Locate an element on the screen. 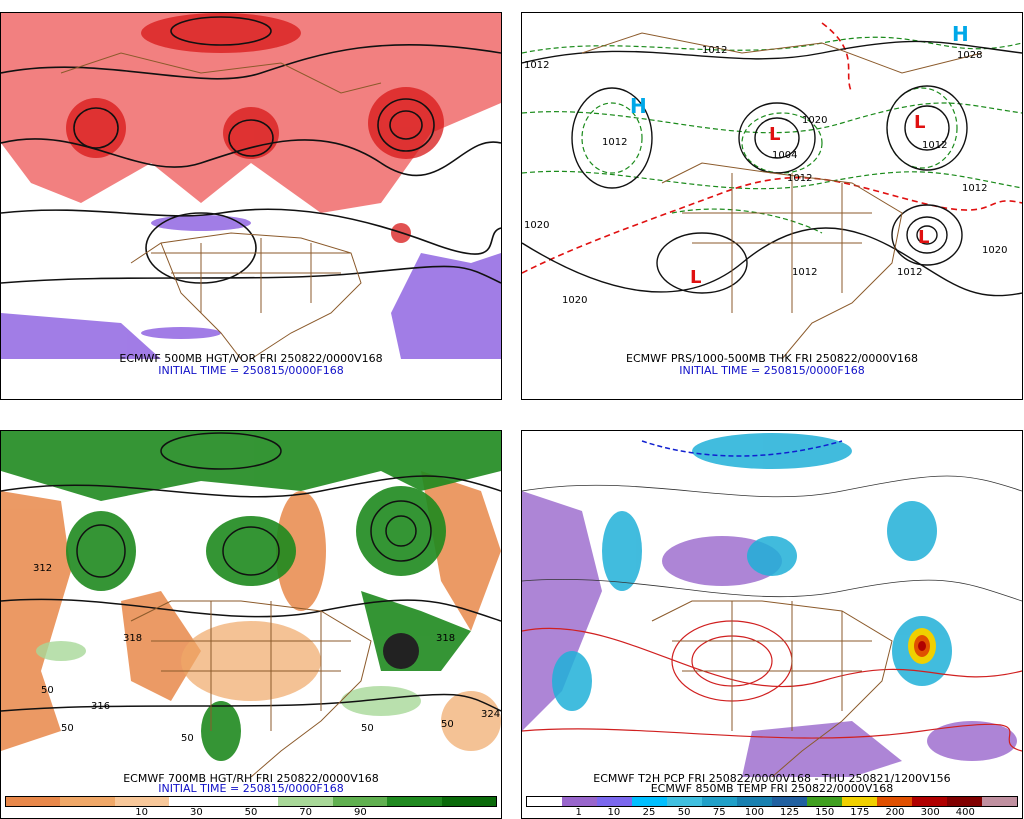  precip-colorbar-labels: 1 10 25 50 75 100 125 150 175 200 300 400 is located at coordinates (772, 812).